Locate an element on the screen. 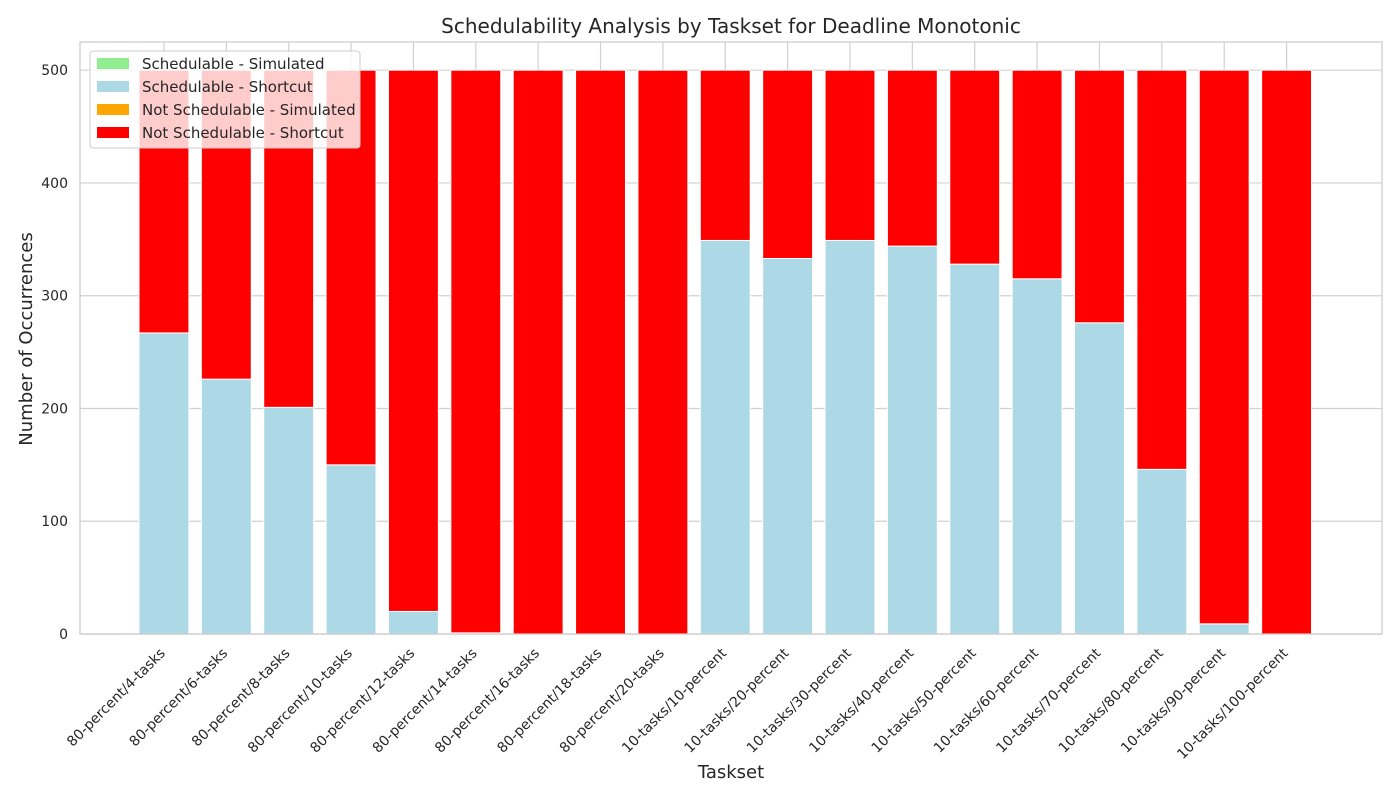 This screenshot has width=1400, height=800. y-tick-labels: 0 100 200 300 400 500 is located at coordinates (54, 353).